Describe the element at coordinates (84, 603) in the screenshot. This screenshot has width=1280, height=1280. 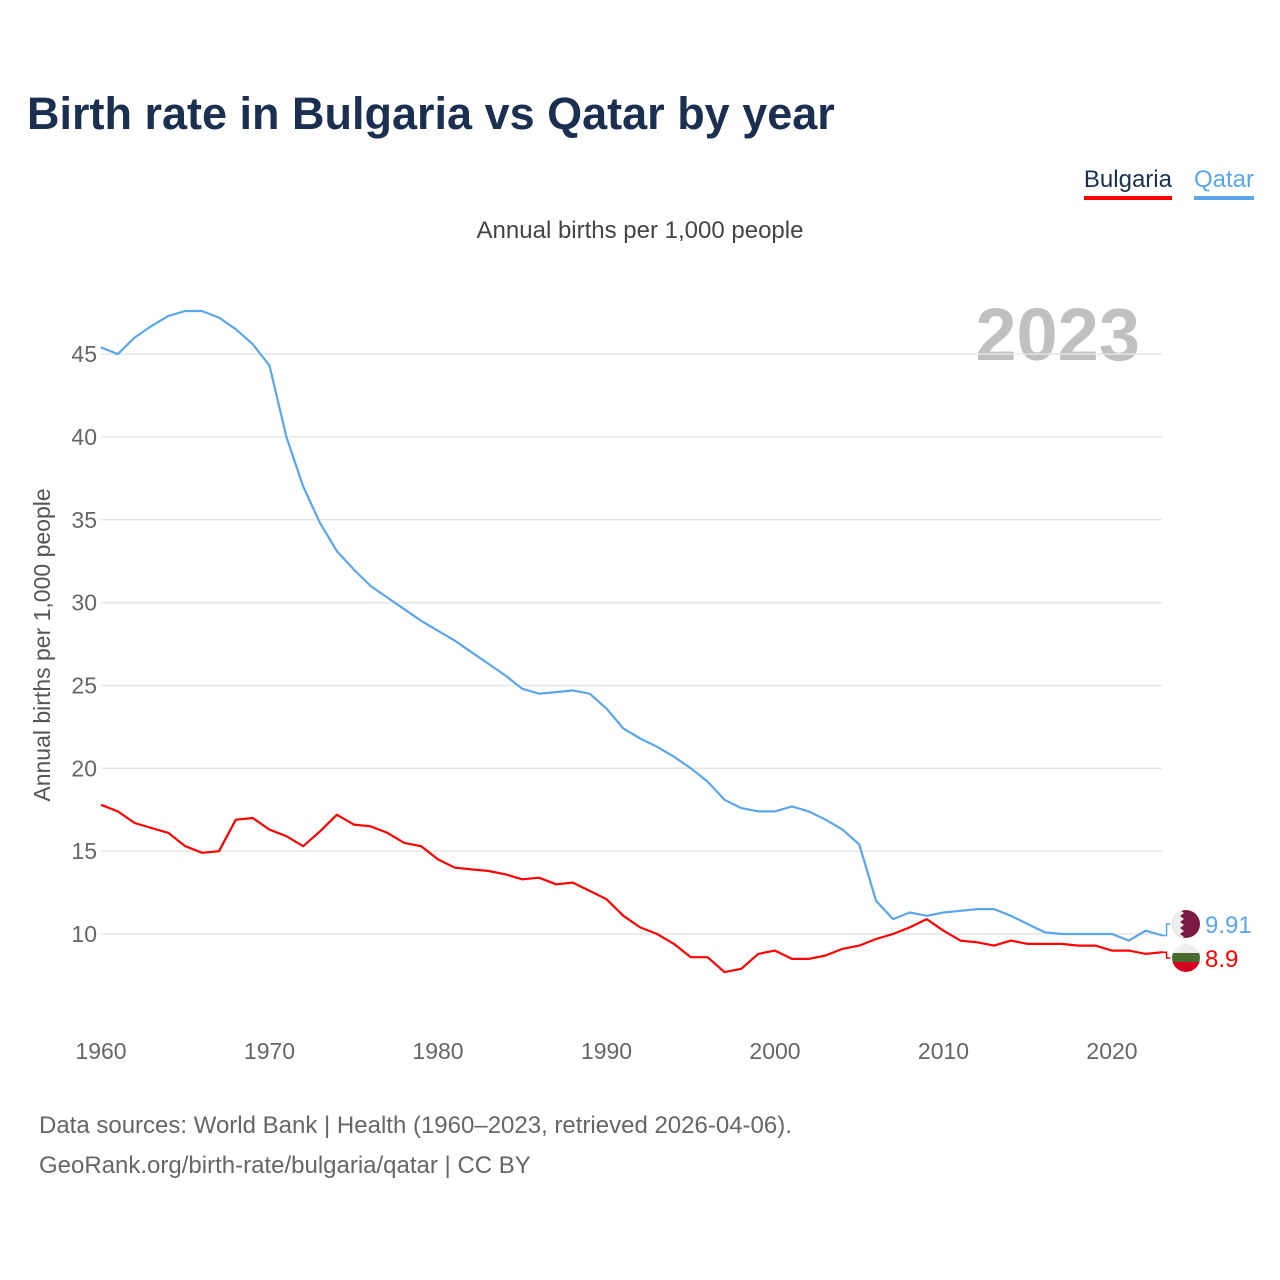
I see `y-tick-label: 30` at that location.